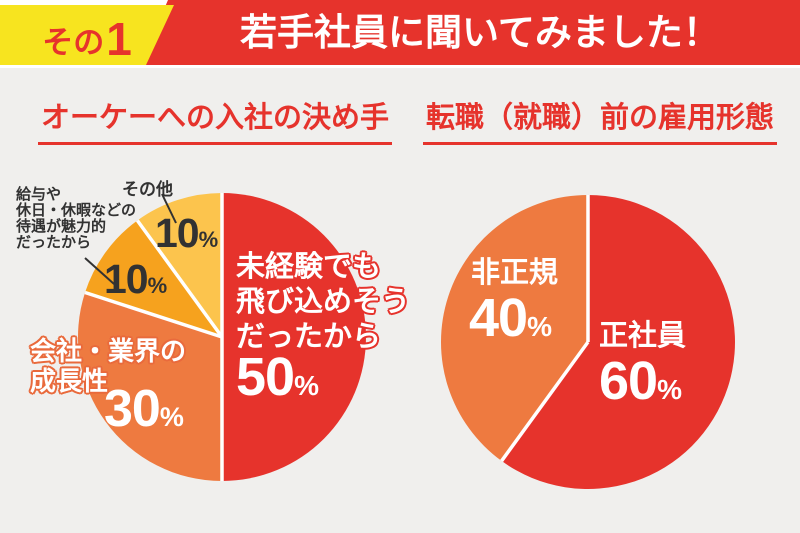 This screenshot has height=533, width=800. Describe the element at coordinates (480, 32) in the screenshot. I see `banner-title: 若手社員に聞いてみました！` at that location.